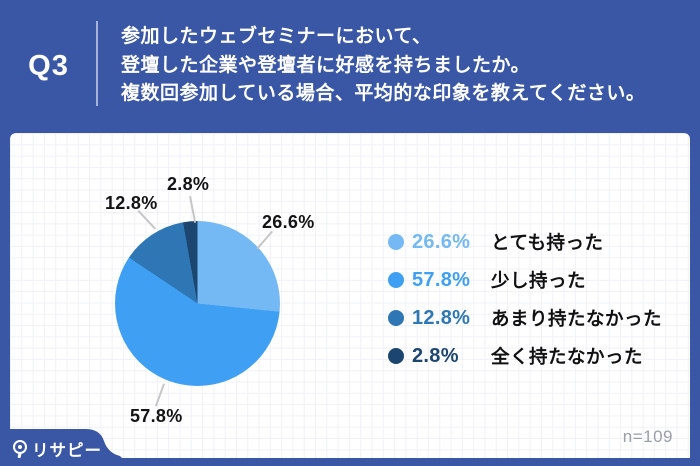  I want to click on brand-name: リサピー, so click(67, 451).